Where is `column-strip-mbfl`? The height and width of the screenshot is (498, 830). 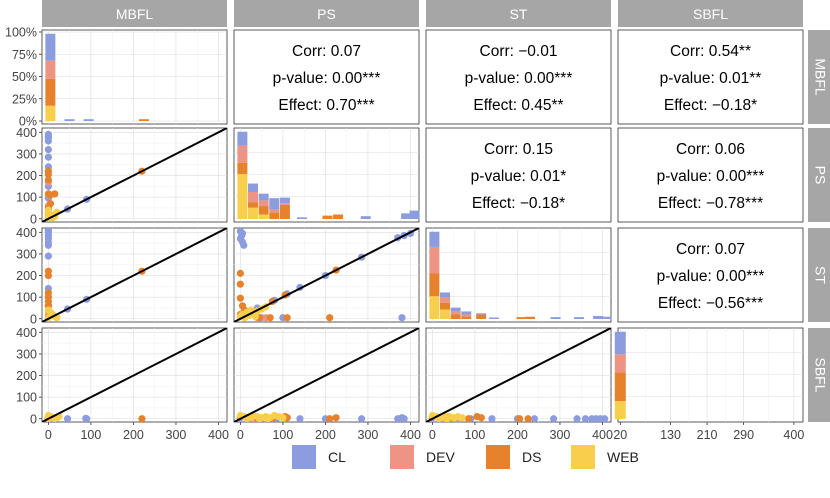 column-strip-mbfl is located at coordinates (134, 13).